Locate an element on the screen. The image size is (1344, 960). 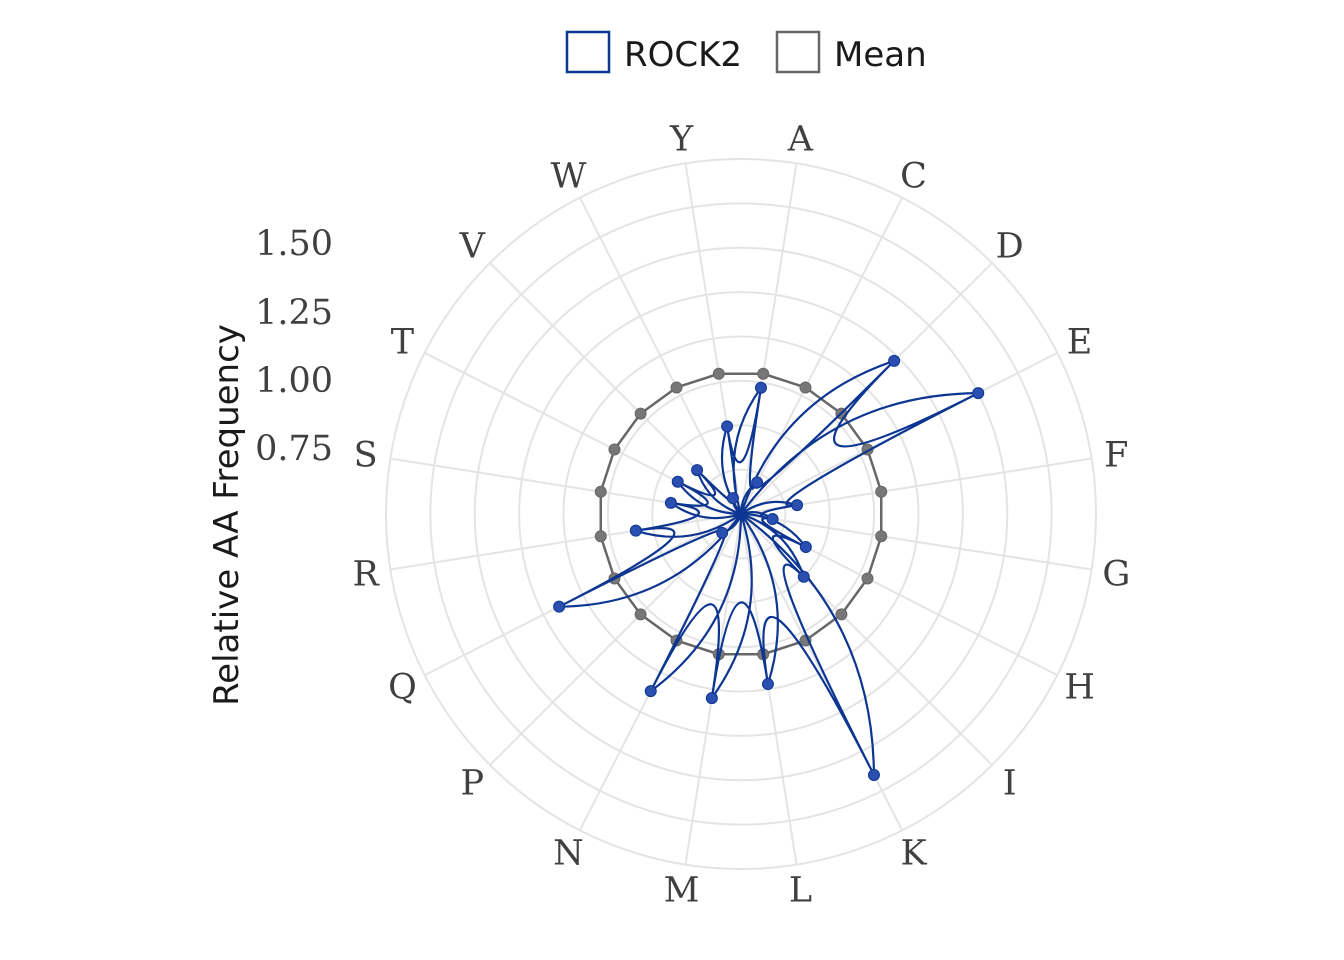
legend-swatch-rock2 is located at coordinates (588, 52).